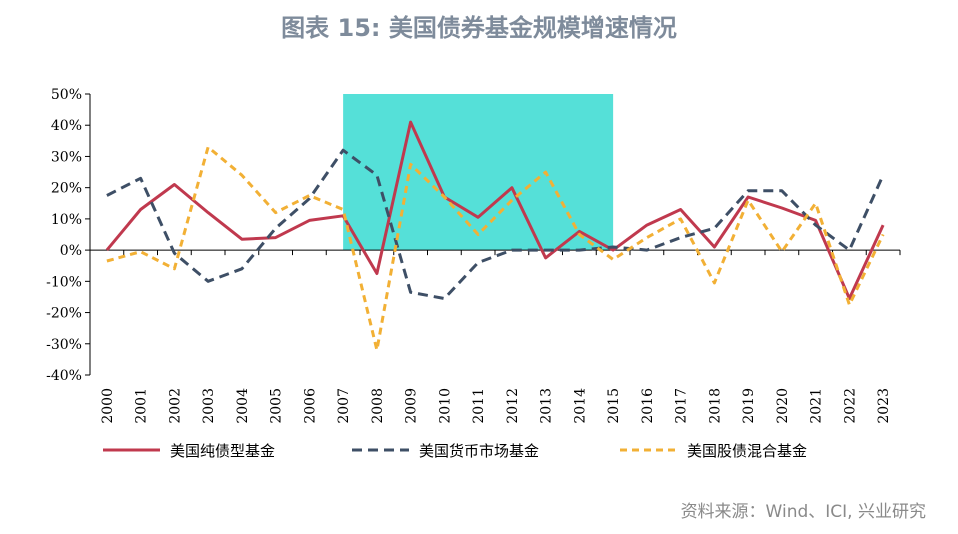 This screenshot has height=534, width=958. Describe the element at coordinates (715, 406) in the screenshot. I see `x-tick-label: 2018` at that location.